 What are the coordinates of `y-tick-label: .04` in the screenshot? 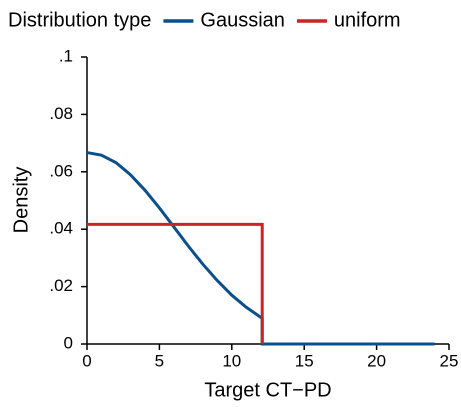 It's located at (61, 228).